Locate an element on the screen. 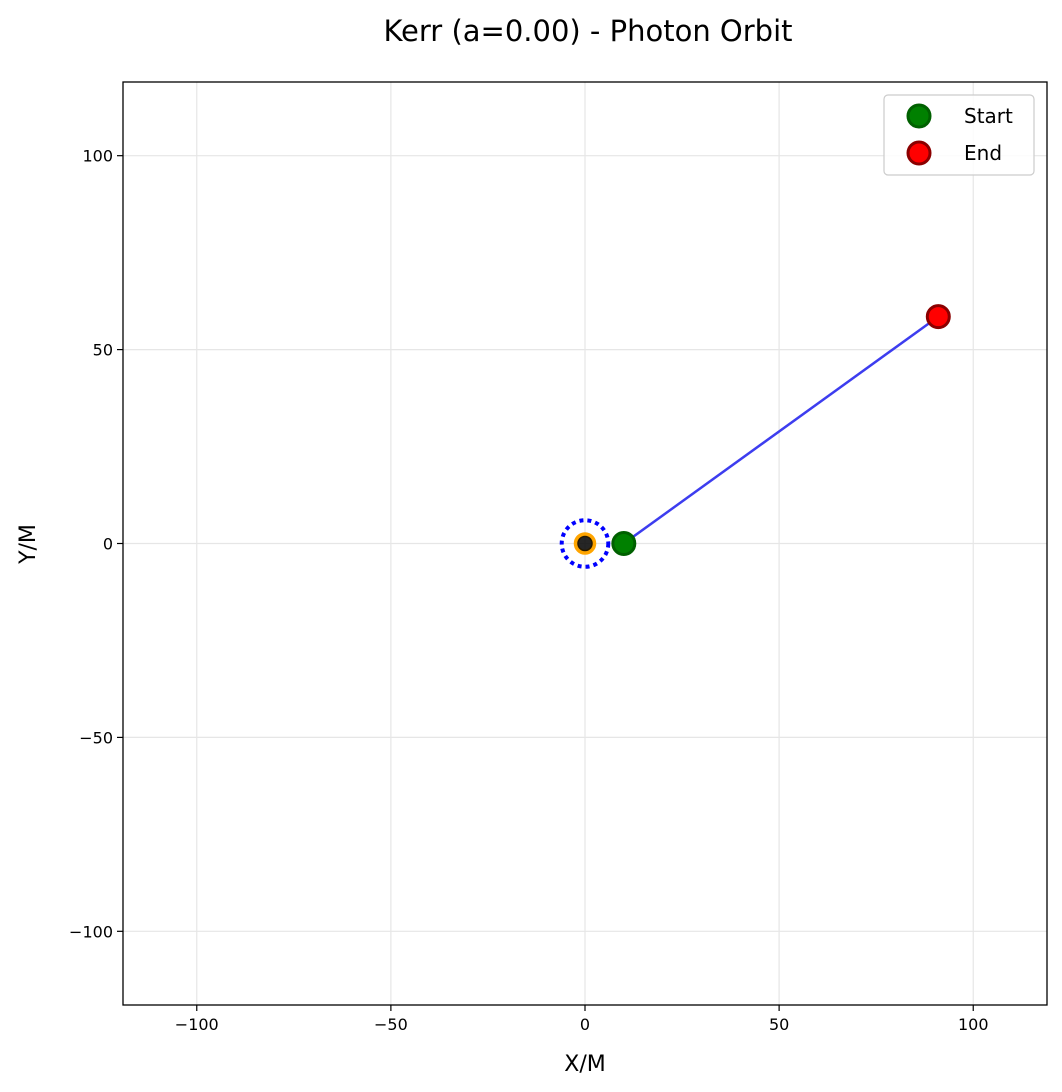 This screenshot has height=1092, width=1062. black-hole is located at coordinates (585, 543).